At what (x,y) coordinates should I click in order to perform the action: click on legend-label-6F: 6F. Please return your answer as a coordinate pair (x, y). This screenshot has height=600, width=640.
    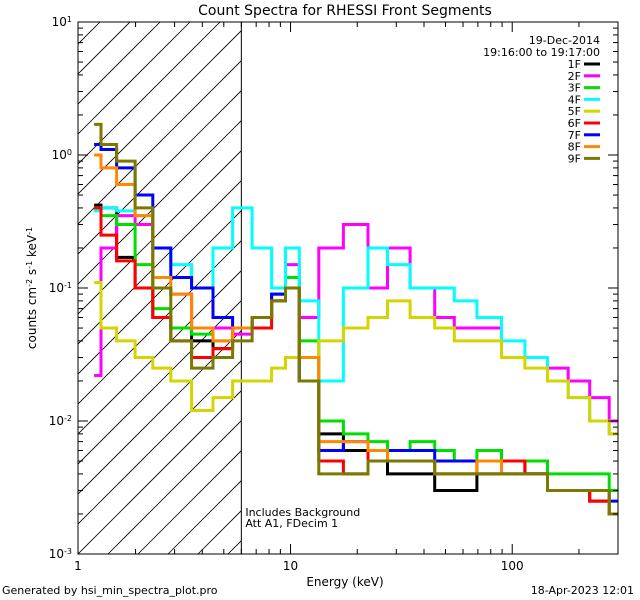
    Looking at the image, I should click on (574, 123).